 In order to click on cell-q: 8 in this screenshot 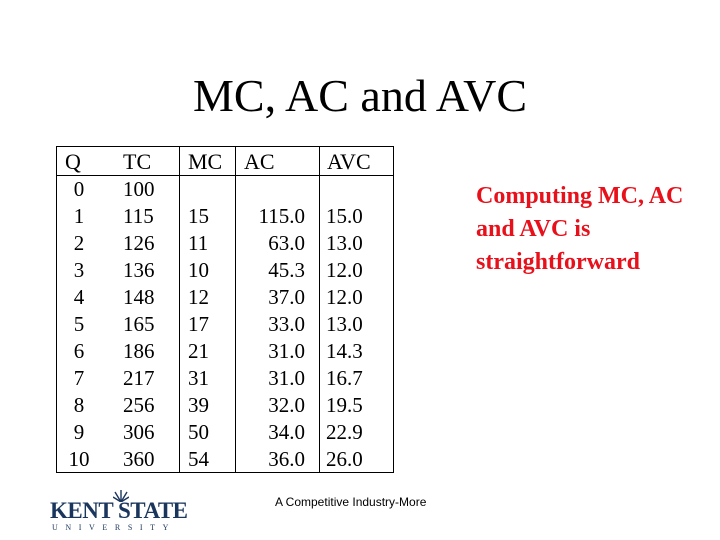, I will do `click(79, 405)`.